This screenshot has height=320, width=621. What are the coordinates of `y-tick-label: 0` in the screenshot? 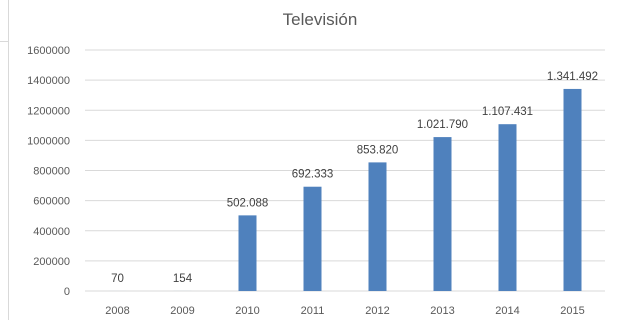 It's located at (67, 292).